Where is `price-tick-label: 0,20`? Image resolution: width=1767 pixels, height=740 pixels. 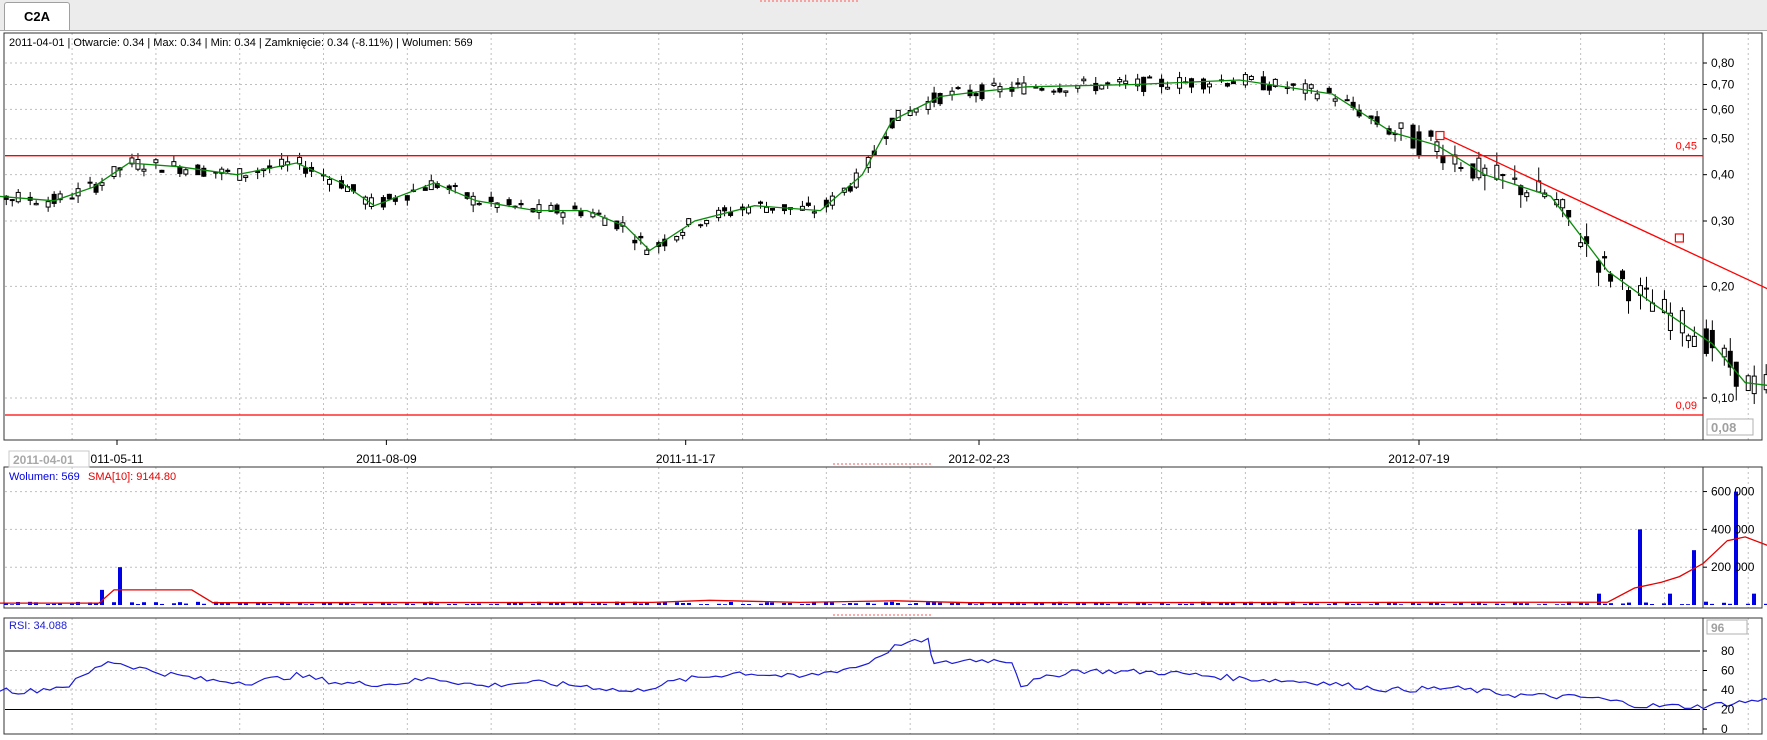
price-tick-label: 0,20 is located at coordinates (1723, 286).